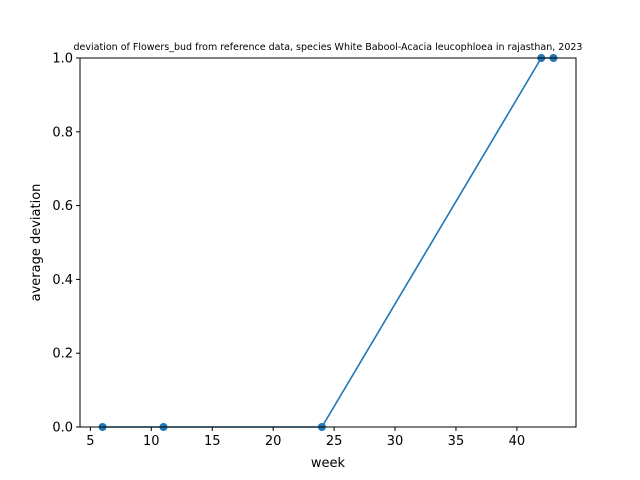 Image resolution: width=640 pixels, height=480 pixels. Describe the element at coordinates (62, 428) in the screenshot. I see `y-tick-label: 0.0` at that location.